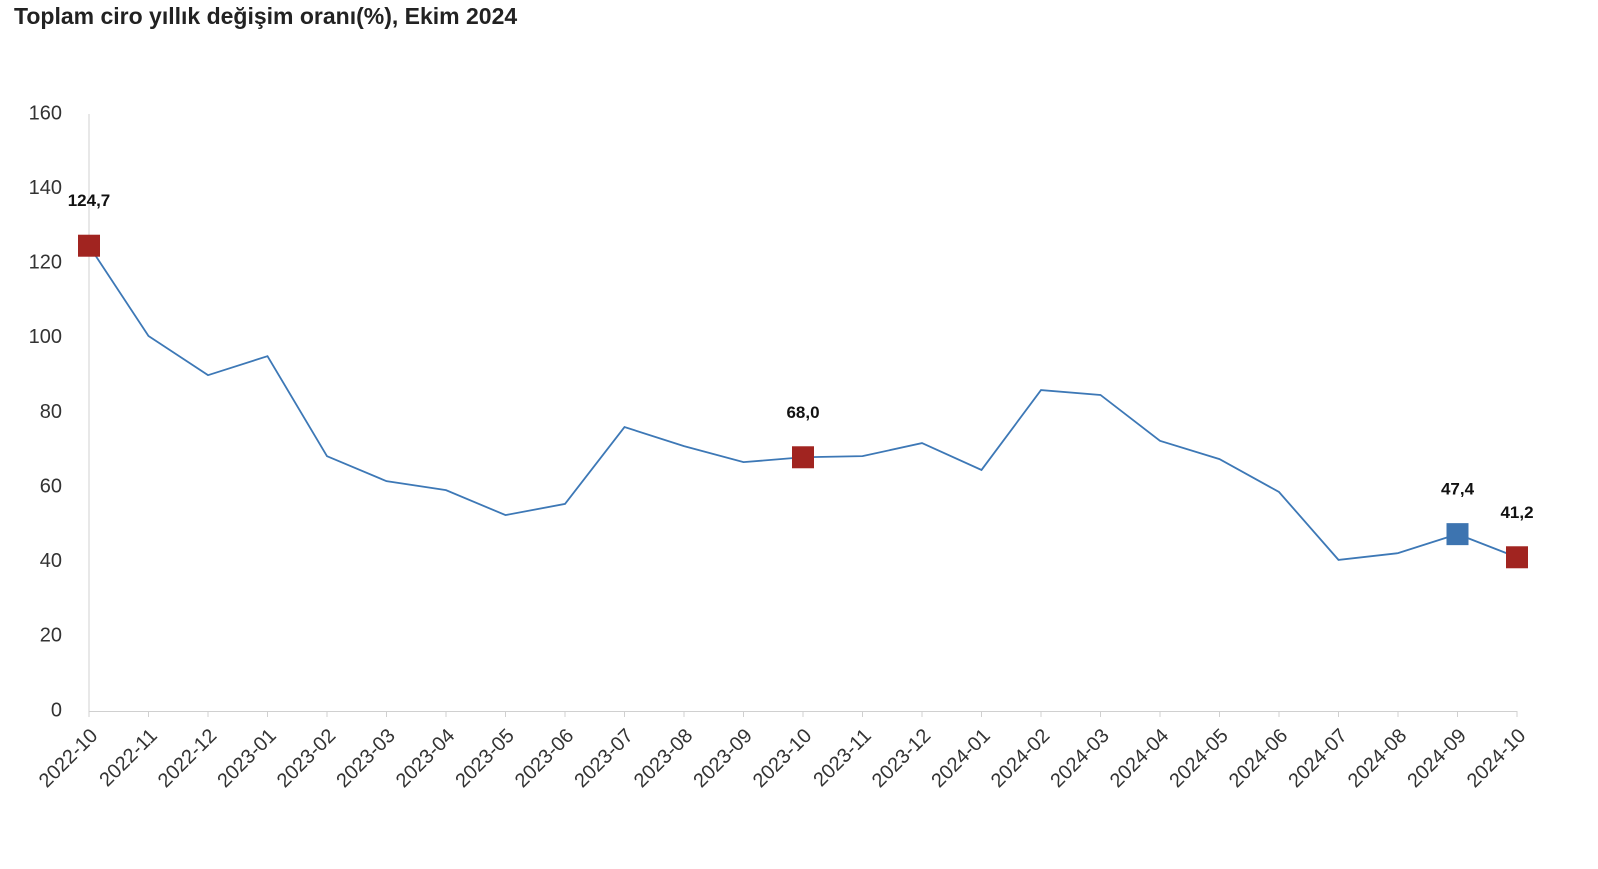 This screenshot has height=869, width=1598. I want to click on x-tick-label: 2023-10, so click(782, 758).